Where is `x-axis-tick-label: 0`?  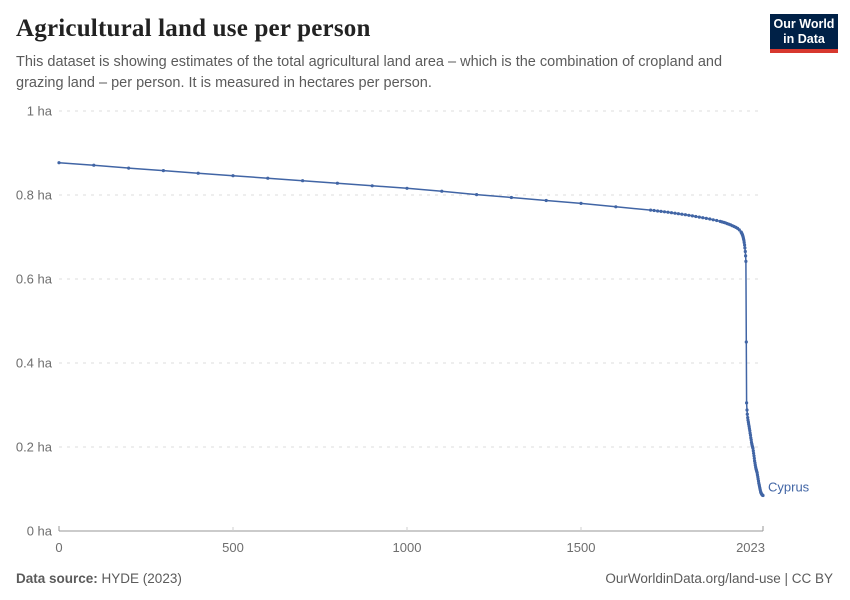
x-axis-tick-label: 0 is located at coordinates (58, 547).